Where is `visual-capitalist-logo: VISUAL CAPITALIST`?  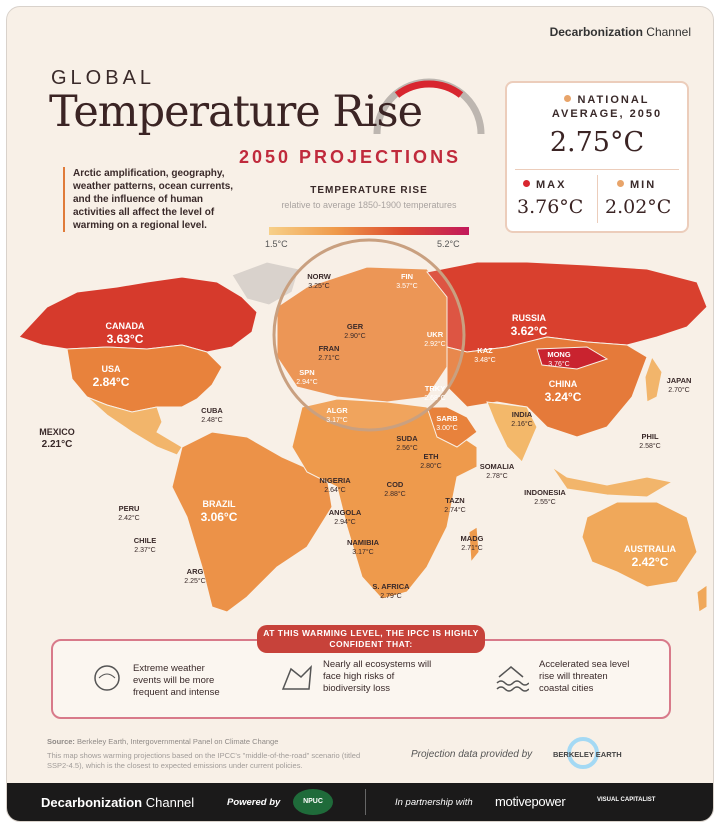 visual-capitalist-logo: VISUAL CAPITALIST is located at coordinates (626, 800).